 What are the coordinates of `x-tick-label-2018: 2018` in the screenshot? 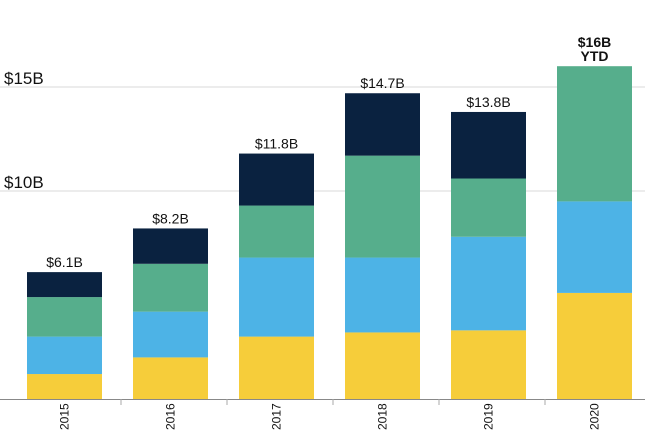 It's located at (383, 416).